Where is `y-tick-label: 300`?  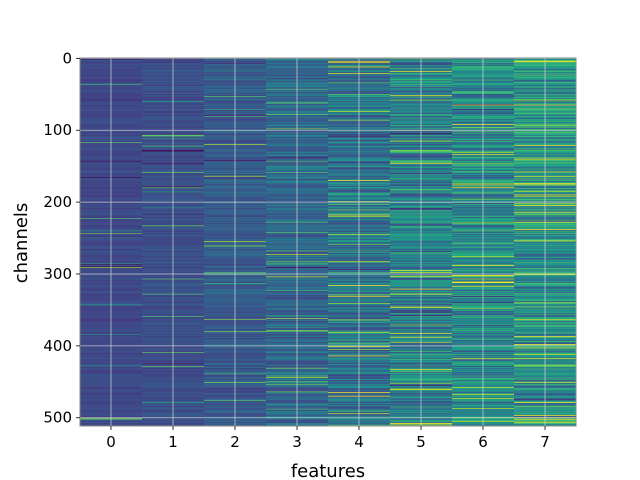
y-tick-label: 300 is located at coordinates (57, 274).